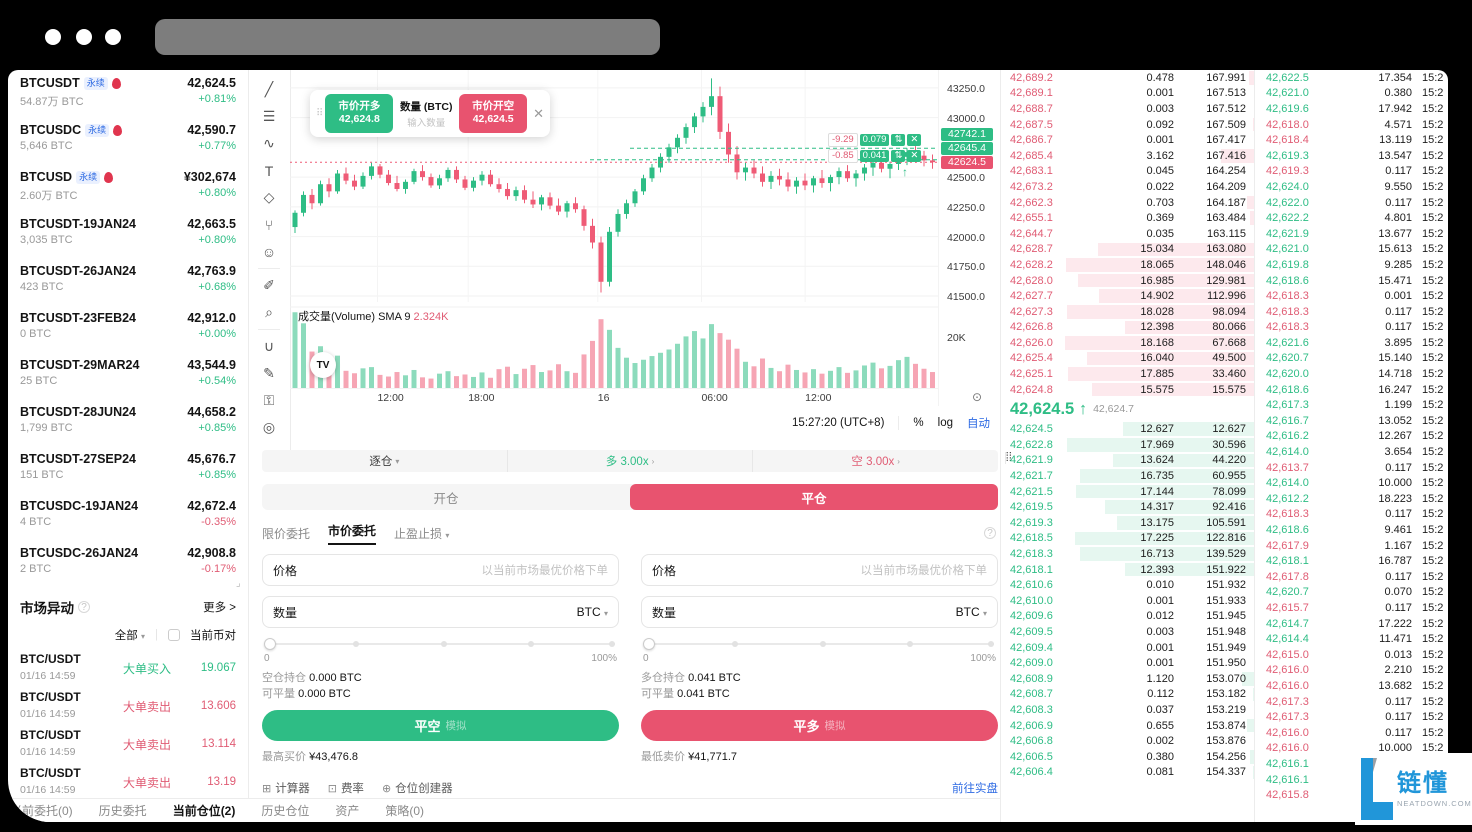 The image size is (1472, 832). I want to click on trade-row: 42,618.3 0.117 15:2, so click(1355, 514).